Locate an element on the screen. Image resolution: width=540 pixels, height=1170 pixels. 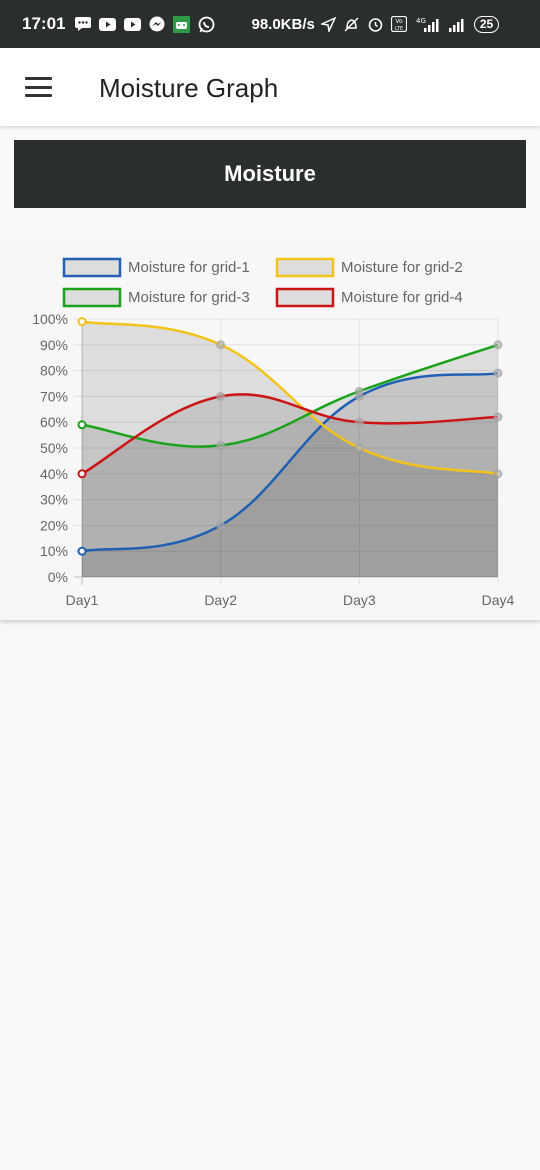
hamburger-menu-icon is located at coordinates (38, 87).